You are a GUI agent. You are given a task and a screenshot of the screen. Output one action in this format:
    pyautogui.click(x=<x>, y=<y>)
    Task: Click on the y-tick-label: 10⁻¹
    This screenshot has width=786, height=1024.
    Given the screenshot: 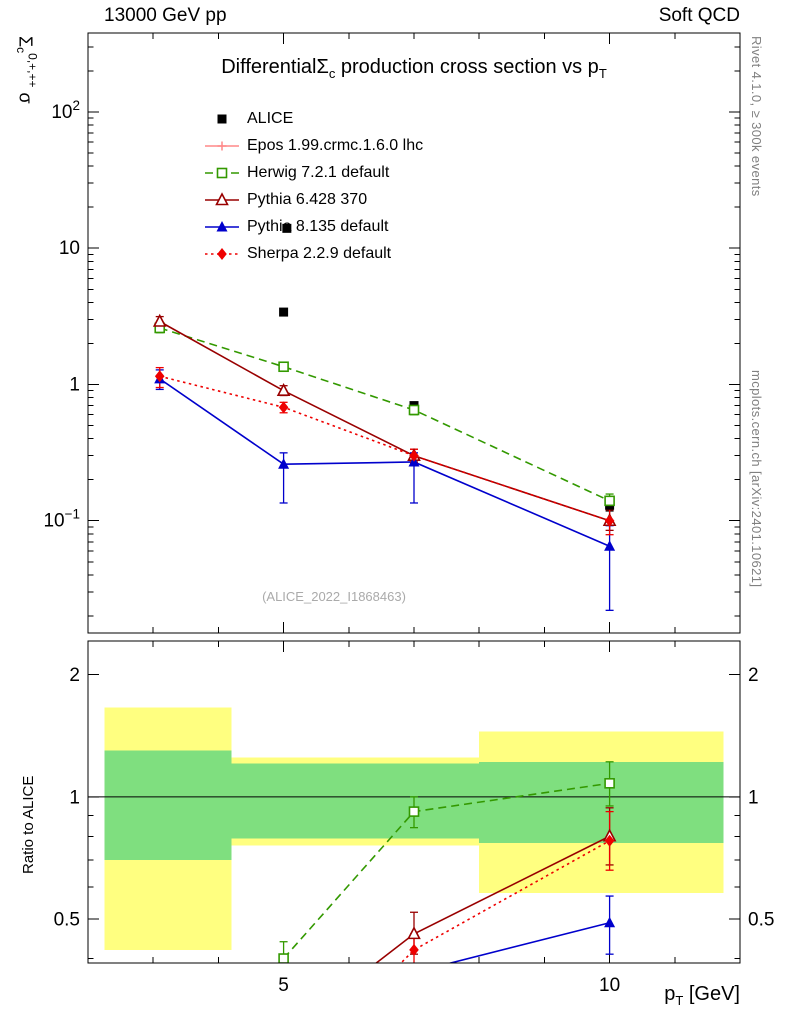 What is the action you would take?
    pyautogui.click(x=61, y=519)
    